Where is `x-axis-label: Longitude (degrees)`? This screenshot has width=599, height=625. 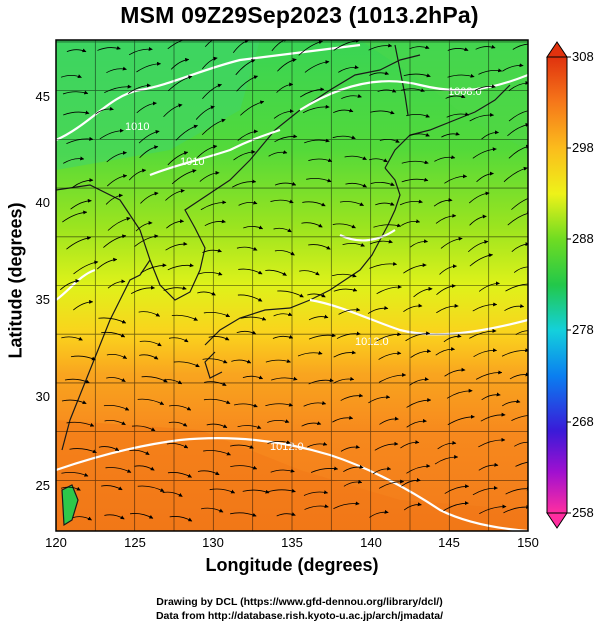
x-axis-label: Longitude (degrees) is located at coordinates (292, 565).